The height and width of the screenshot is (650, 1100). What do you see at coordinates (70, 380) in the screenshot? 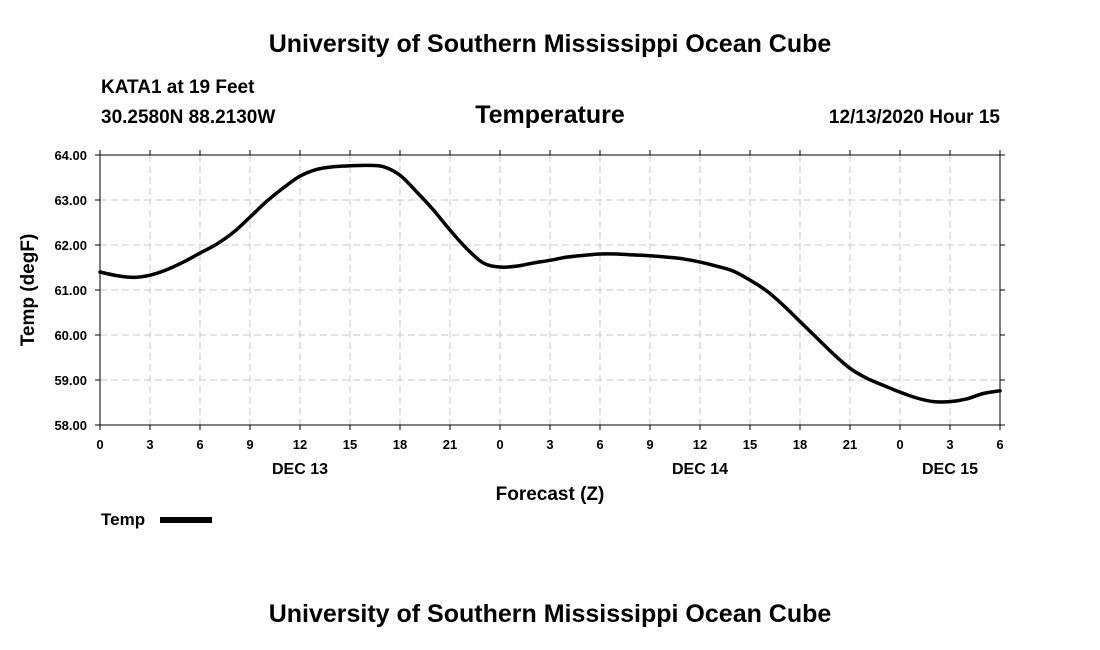
I see `y-tick-label: 59.00` at bounding box center [70, 380].